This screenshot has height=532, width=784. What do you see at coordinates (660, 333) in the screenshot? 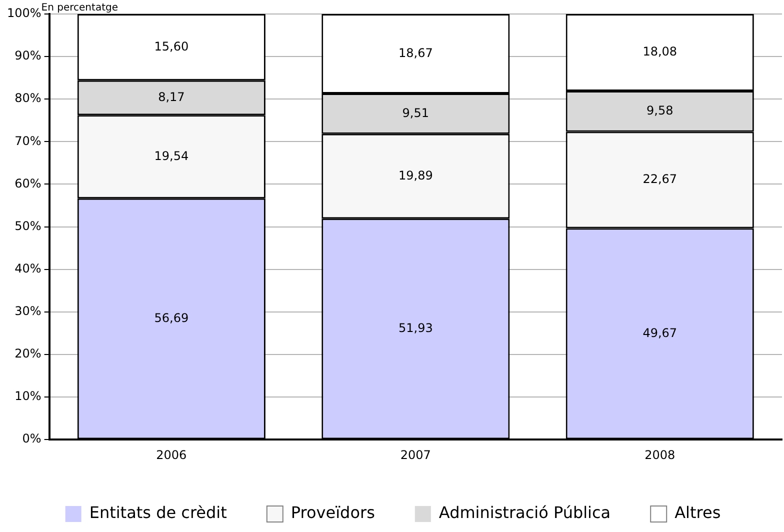
I see `data-label: 49,67` at bounding box center [660, 333].